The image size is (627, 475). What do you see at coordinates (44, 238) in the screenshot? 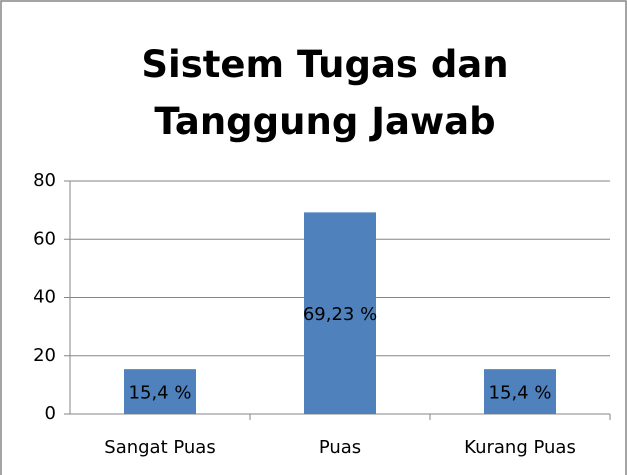
I see `y-tick-label: 60` at bounding box center [44, 238].